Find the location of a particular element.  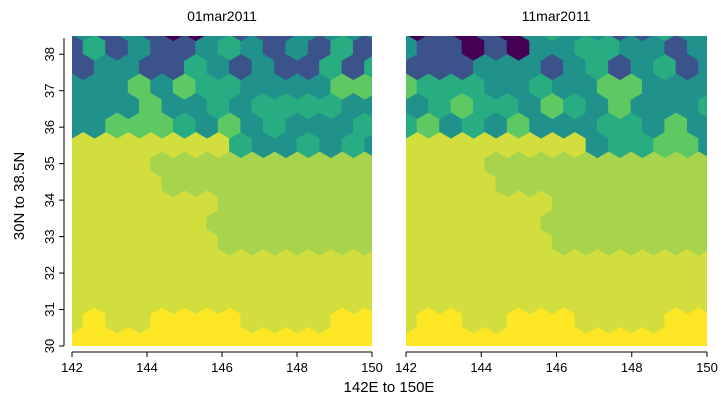

y-tick-label: 37 is located at coordinates (49, 90).